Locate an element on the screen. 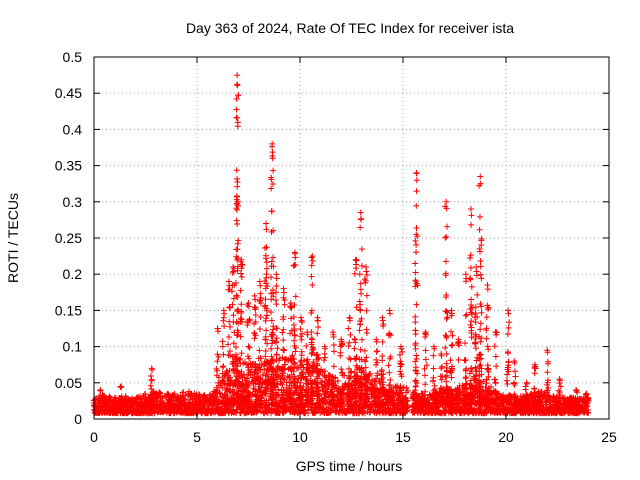 Image resolution: width=640 pixels, height=480 pixels. x-tick-label: 0 is located at coordinates (94, 437).